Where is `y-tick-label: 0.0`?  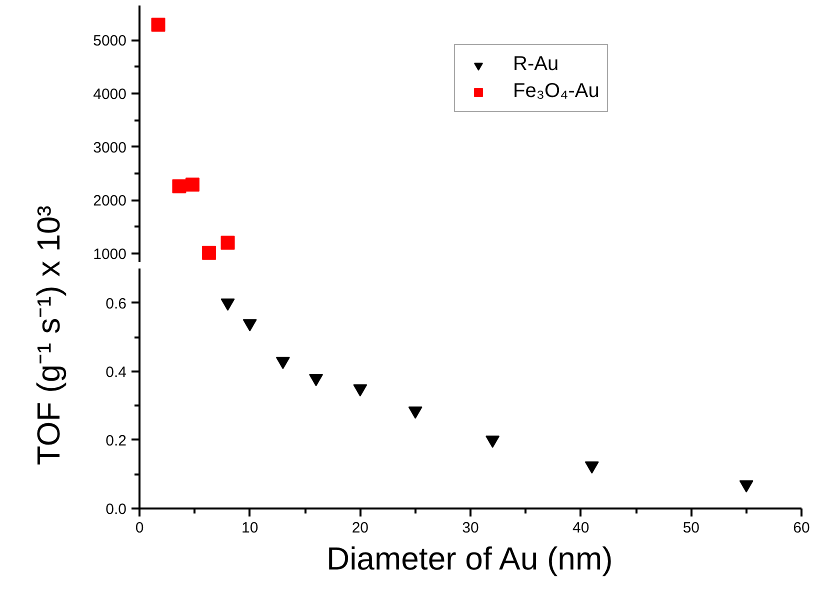 y-tick-label: 0.0 is located at coordinates (116, 509).